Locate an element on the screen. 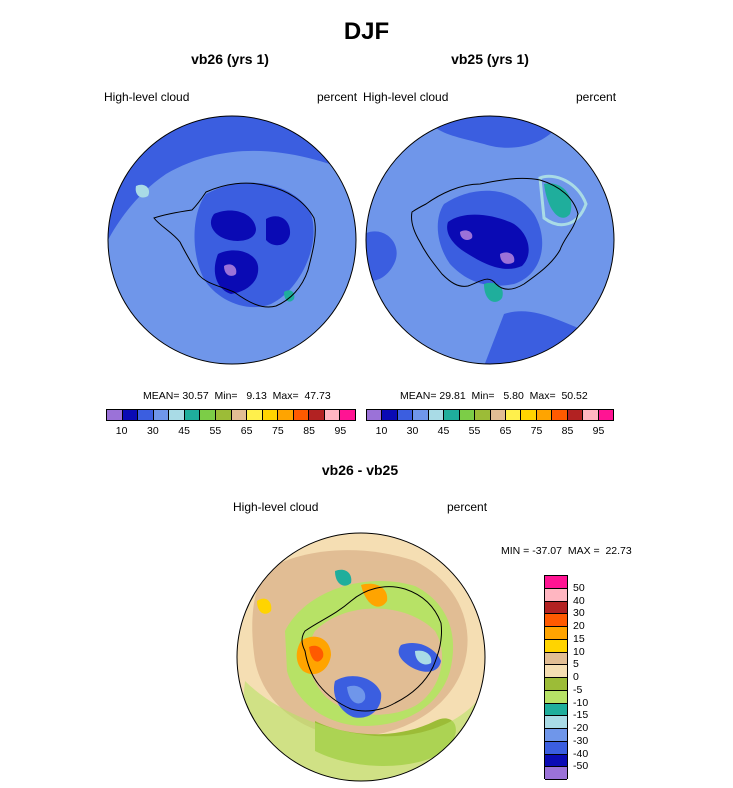 This screenshot has width=733, height=788. diff-colorbar-tick-label: 5 is located at coordinates (576, 664).